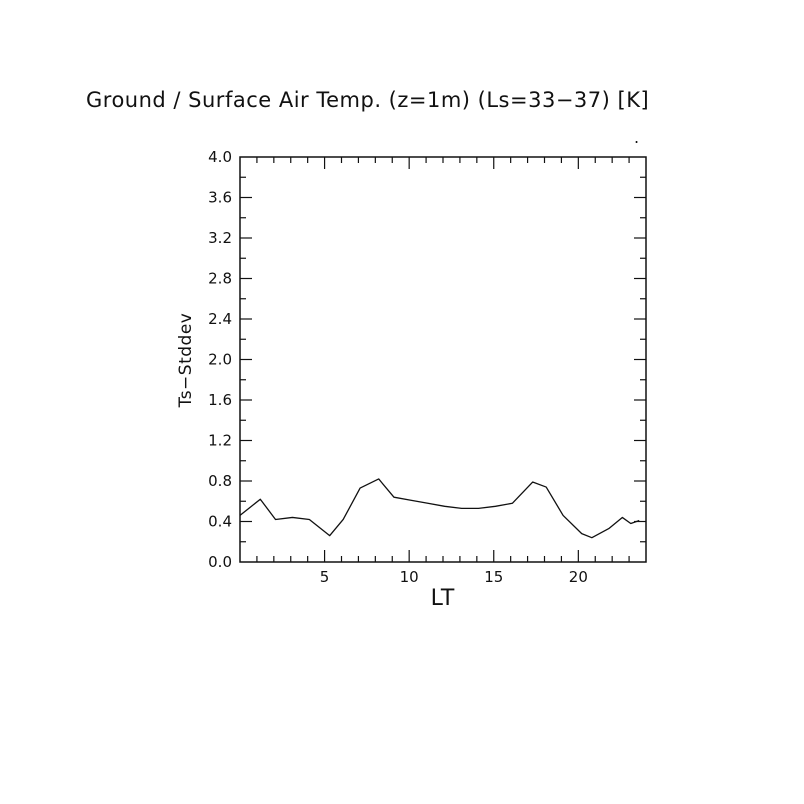 Image resolution: width=804 pixels, height=804 pixels. I want to click on x-tick-label: 20, so click(578, 577).